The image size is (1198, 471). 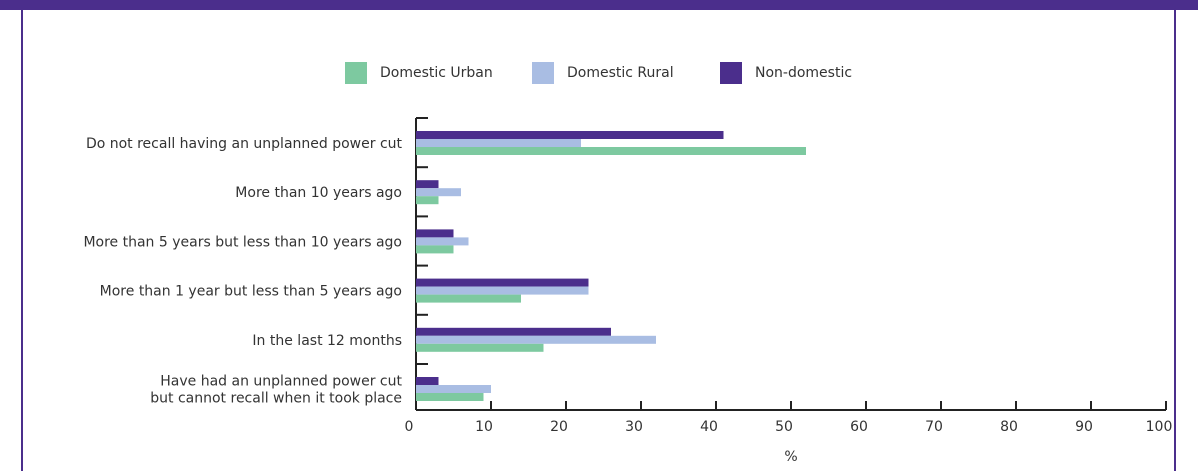 What do you see at coordinates (709, 427) in the screenshot?
I see `x-tick-label: 40` at bounding box center [709, 427].